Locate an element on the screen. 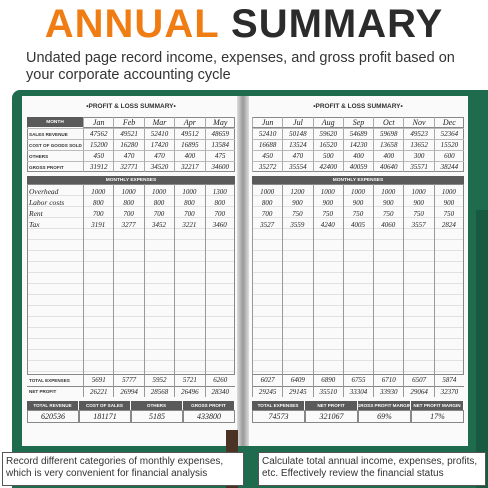 The image size is (488, 488). row-label: GROSS PROFIT is located at coordinates (55, 166).